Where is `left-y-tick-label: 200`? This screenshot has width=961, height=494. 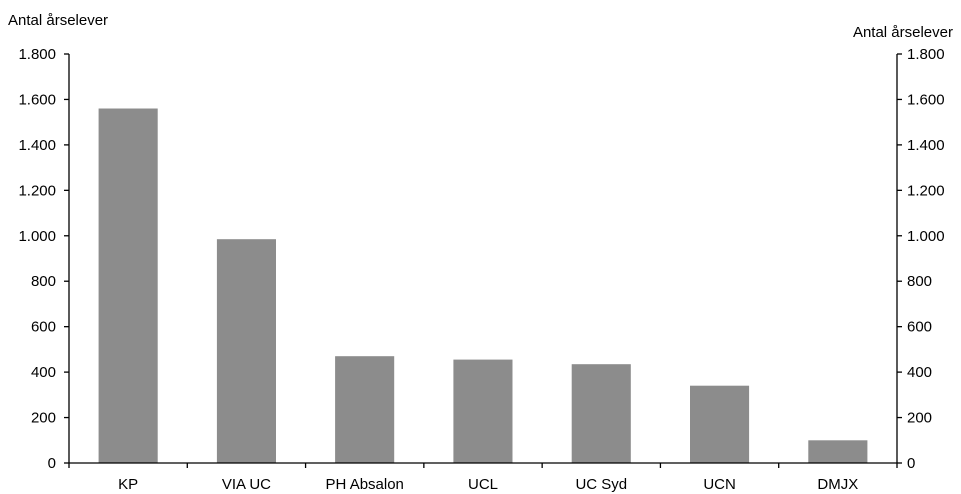
left-y-tick-label: 200 is located at coordinates (43, 418).